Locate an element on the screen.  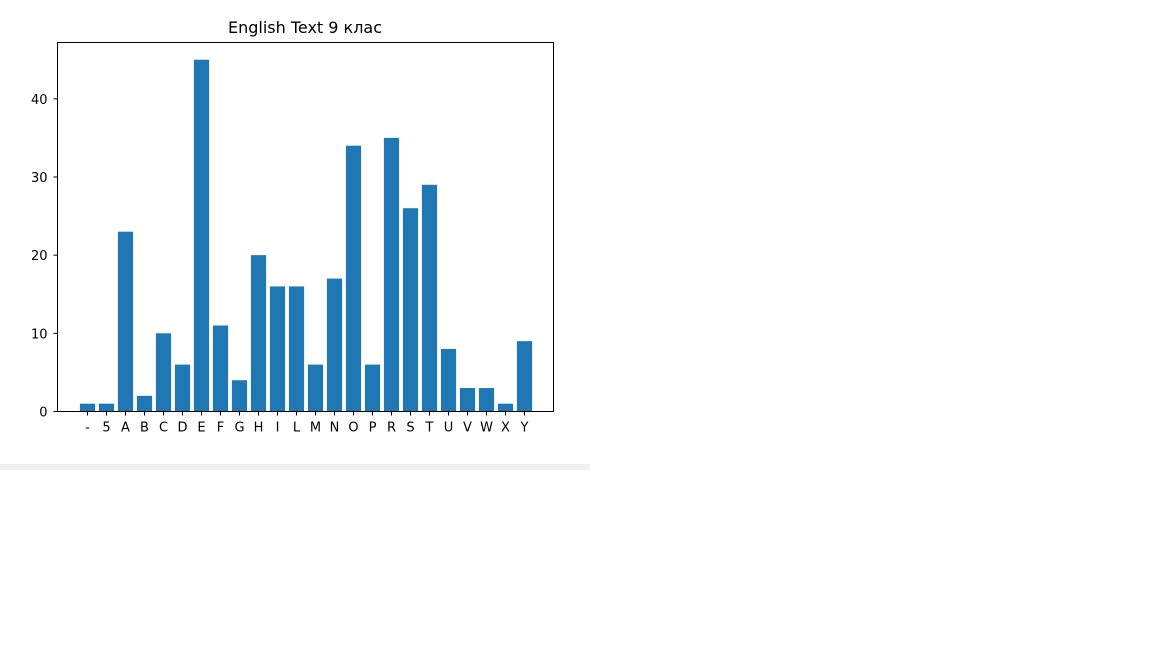
x-tick-label-15: P is located at coordinates (373, 428).